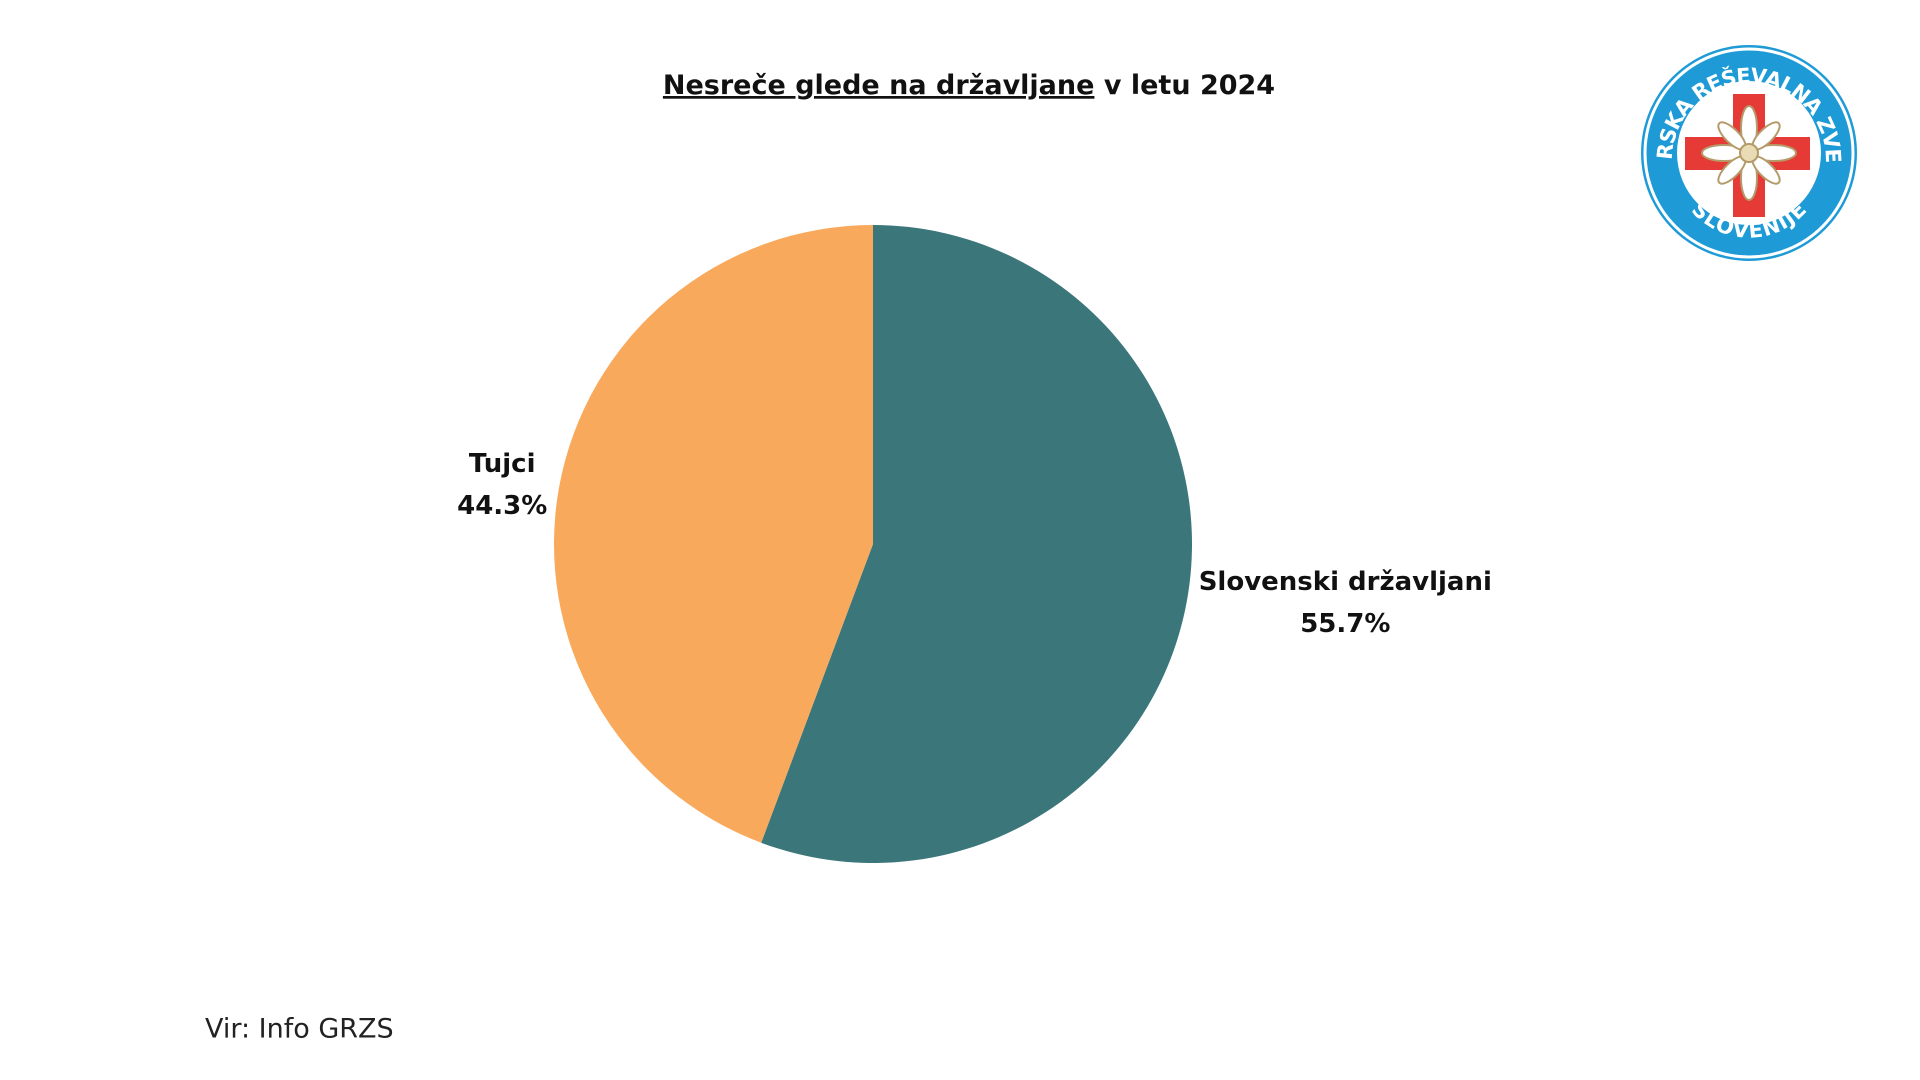 This screenshot has height=1080, width=1920. What do you see at coordinates (502, 464) in the screenshot?
I see `category-label: Tujci` at bounding box center [502, 464].